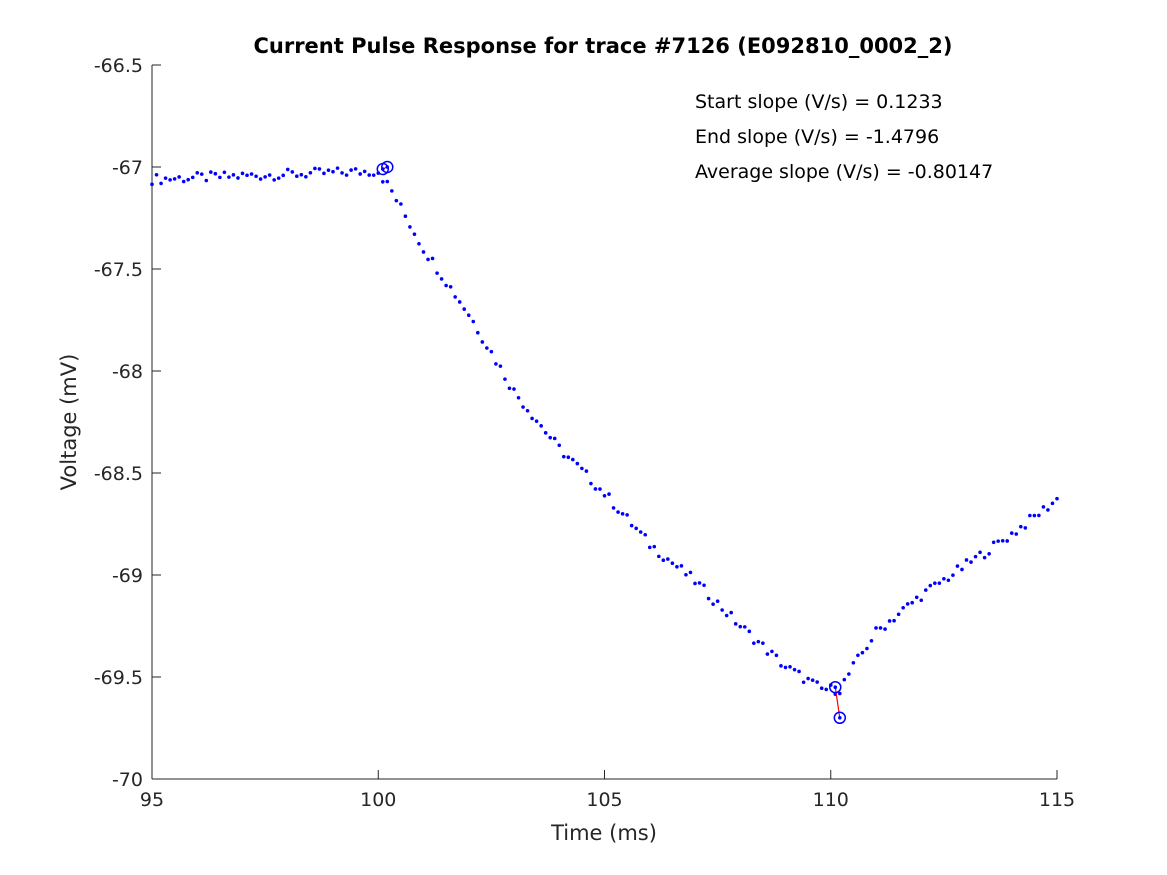  Describe the element at coordinates (831, 800) in the screenshot. I see `x-tick-label: 110` at that location.